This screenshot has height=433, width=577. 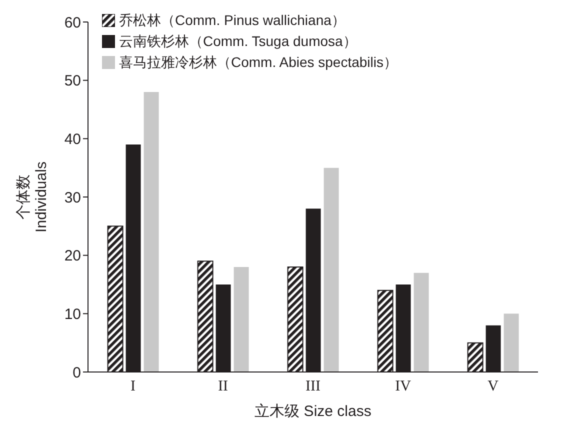 What do you see at coordinates (72, 81) in the screenshot?
I see `y-tick-label: 50` at bounding box center [72, 81].